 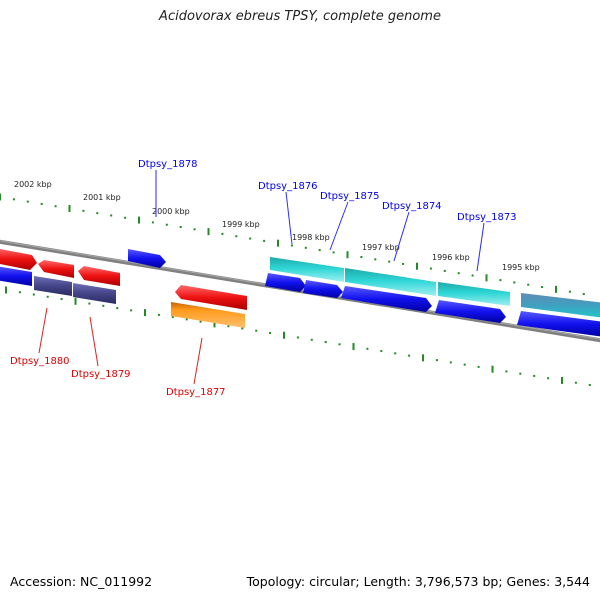 What do you see at coordinates (451, 257) in the screenshot?
I see `scale-label: 1996 kbp` at bounding box center [451, 257].